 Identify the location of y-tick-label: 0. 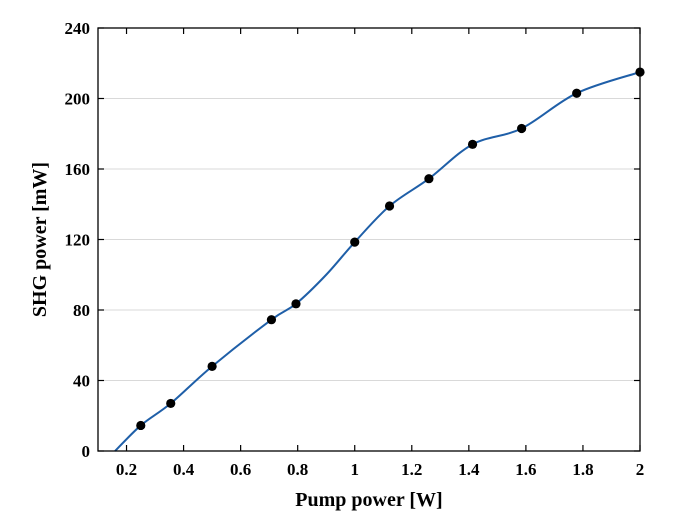
(86, 451).